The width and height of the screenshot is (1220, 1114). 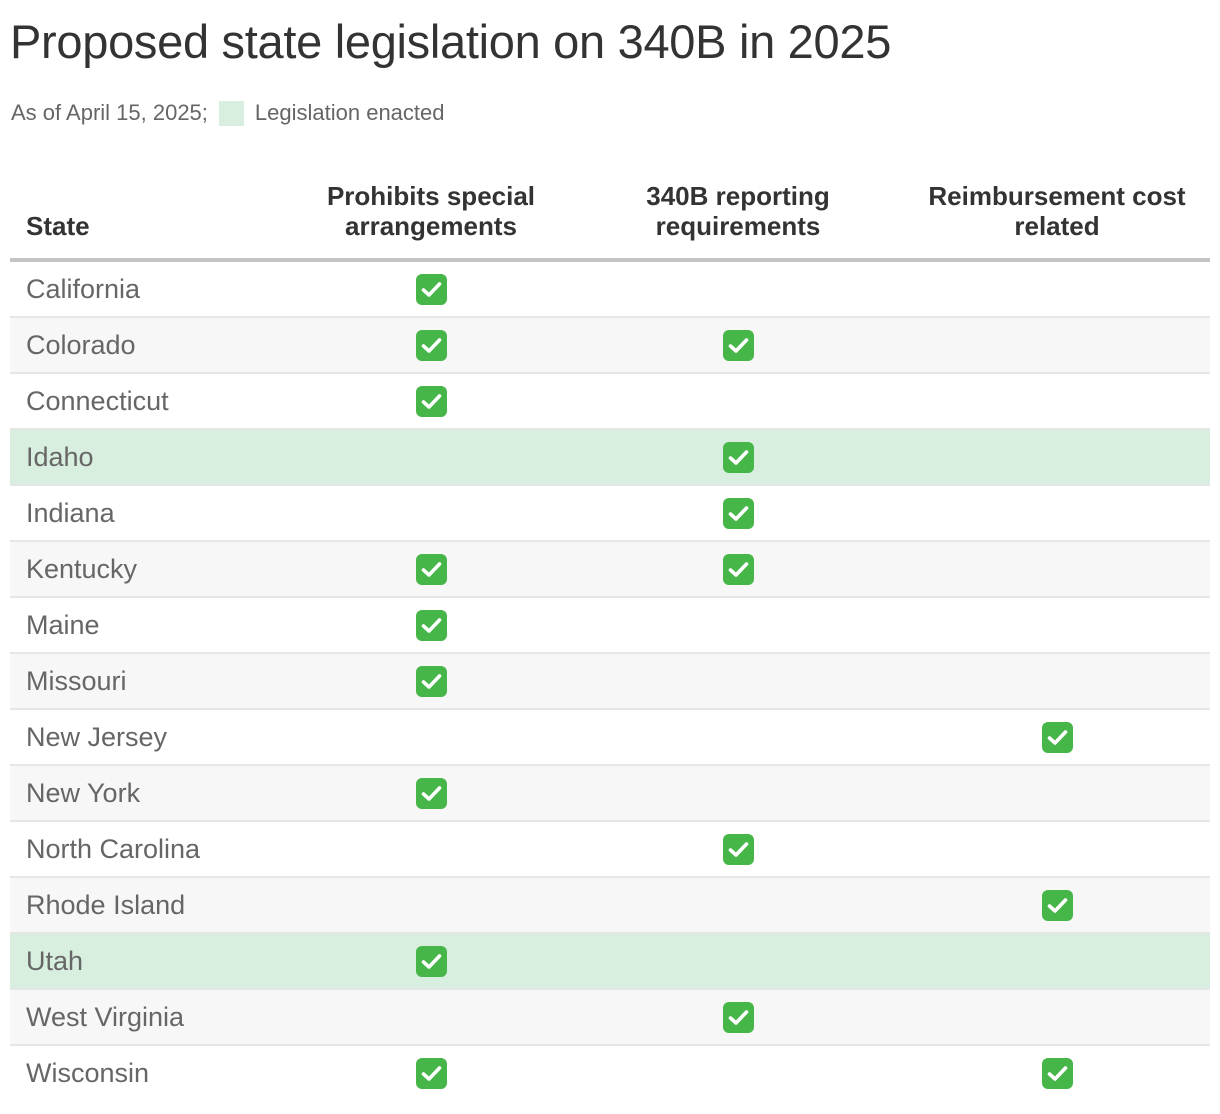 I want to click on state-name: Missouri, so click(x=76, y=680).